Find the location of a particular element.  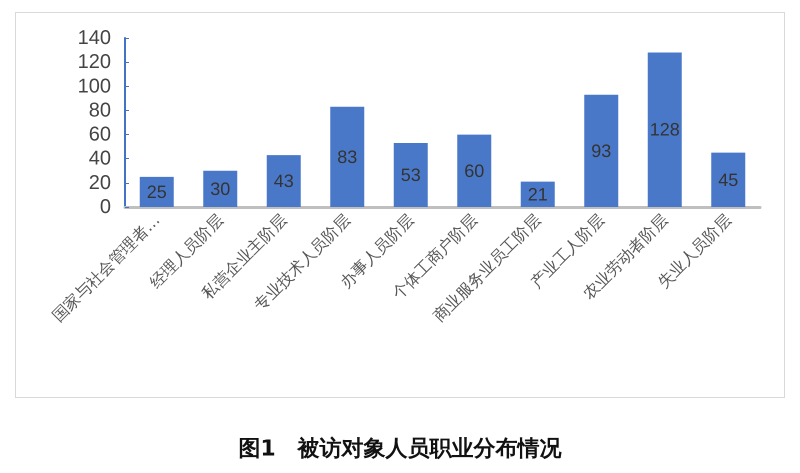

data-label: 30 is located at coordinates (220, 188).